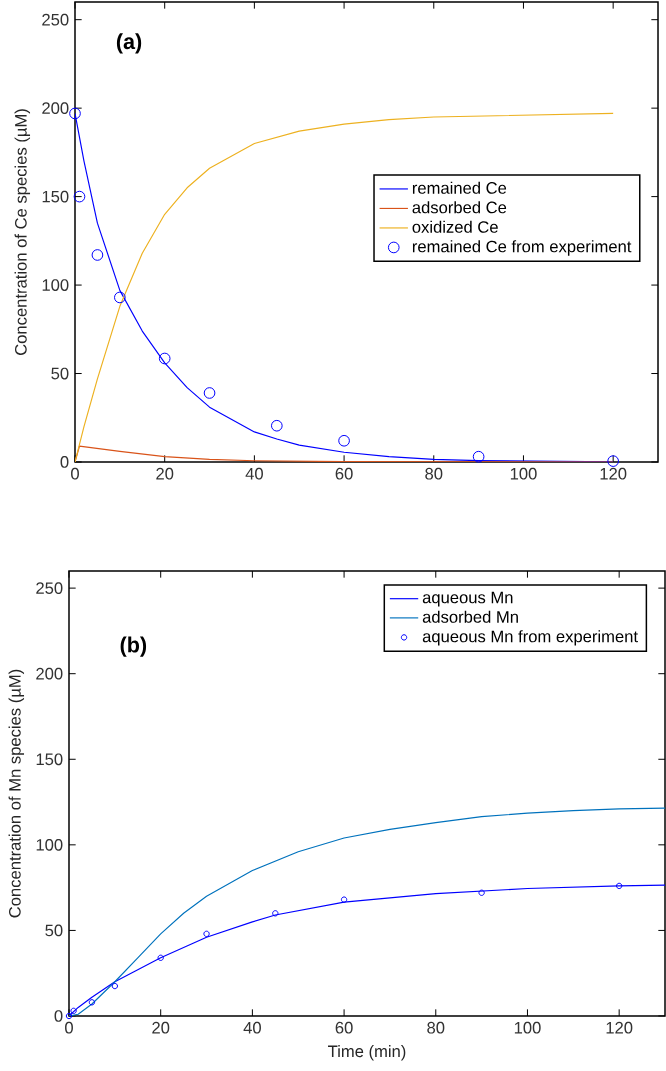  I want to click on annotation: (a), so click(129, 43).